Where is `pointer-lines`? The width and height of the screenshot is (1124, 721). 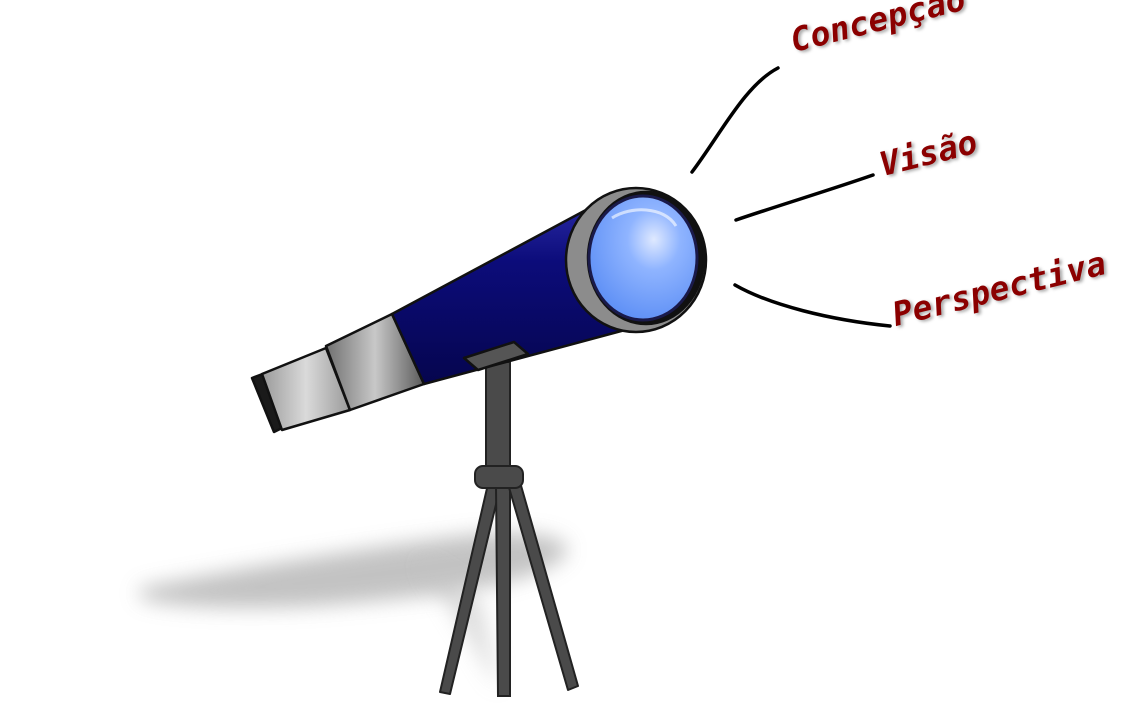 pointer-lines is located at coordinates (791, 197).